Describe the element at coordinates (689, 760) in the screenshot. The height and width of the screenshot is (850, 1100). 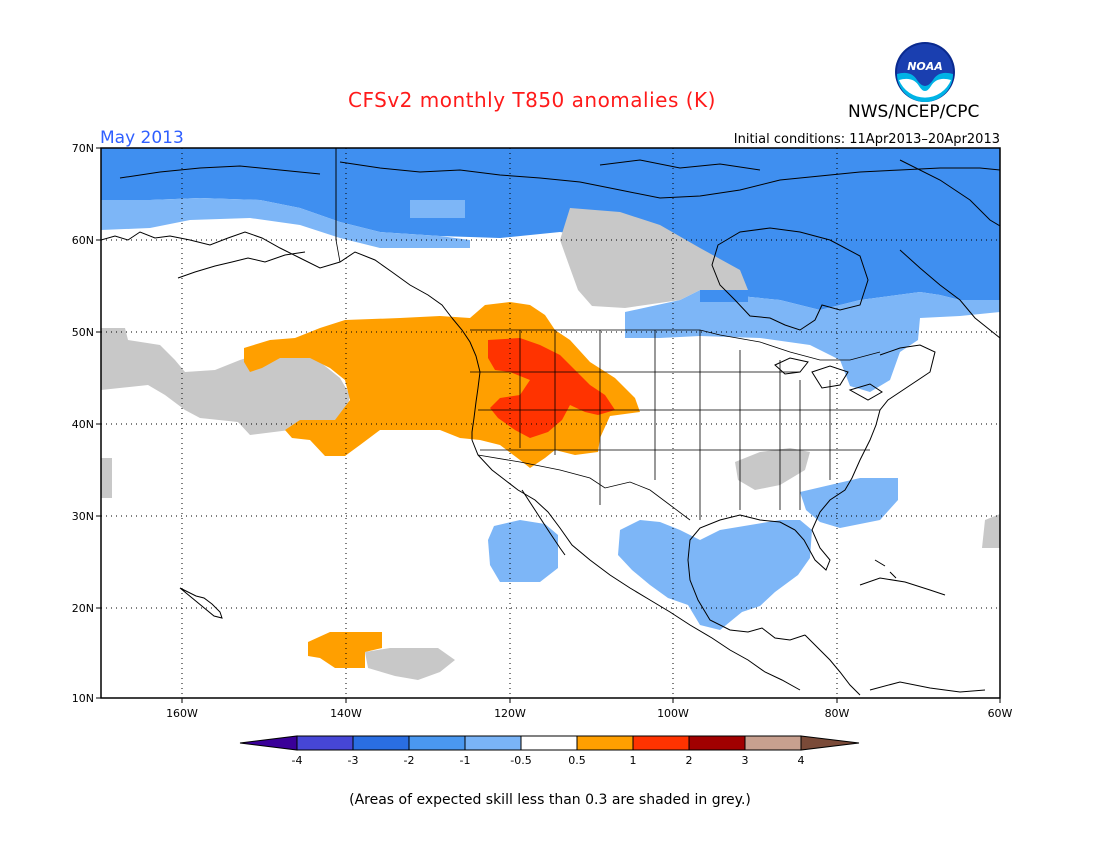
I see `legend-label: 2` at that location.